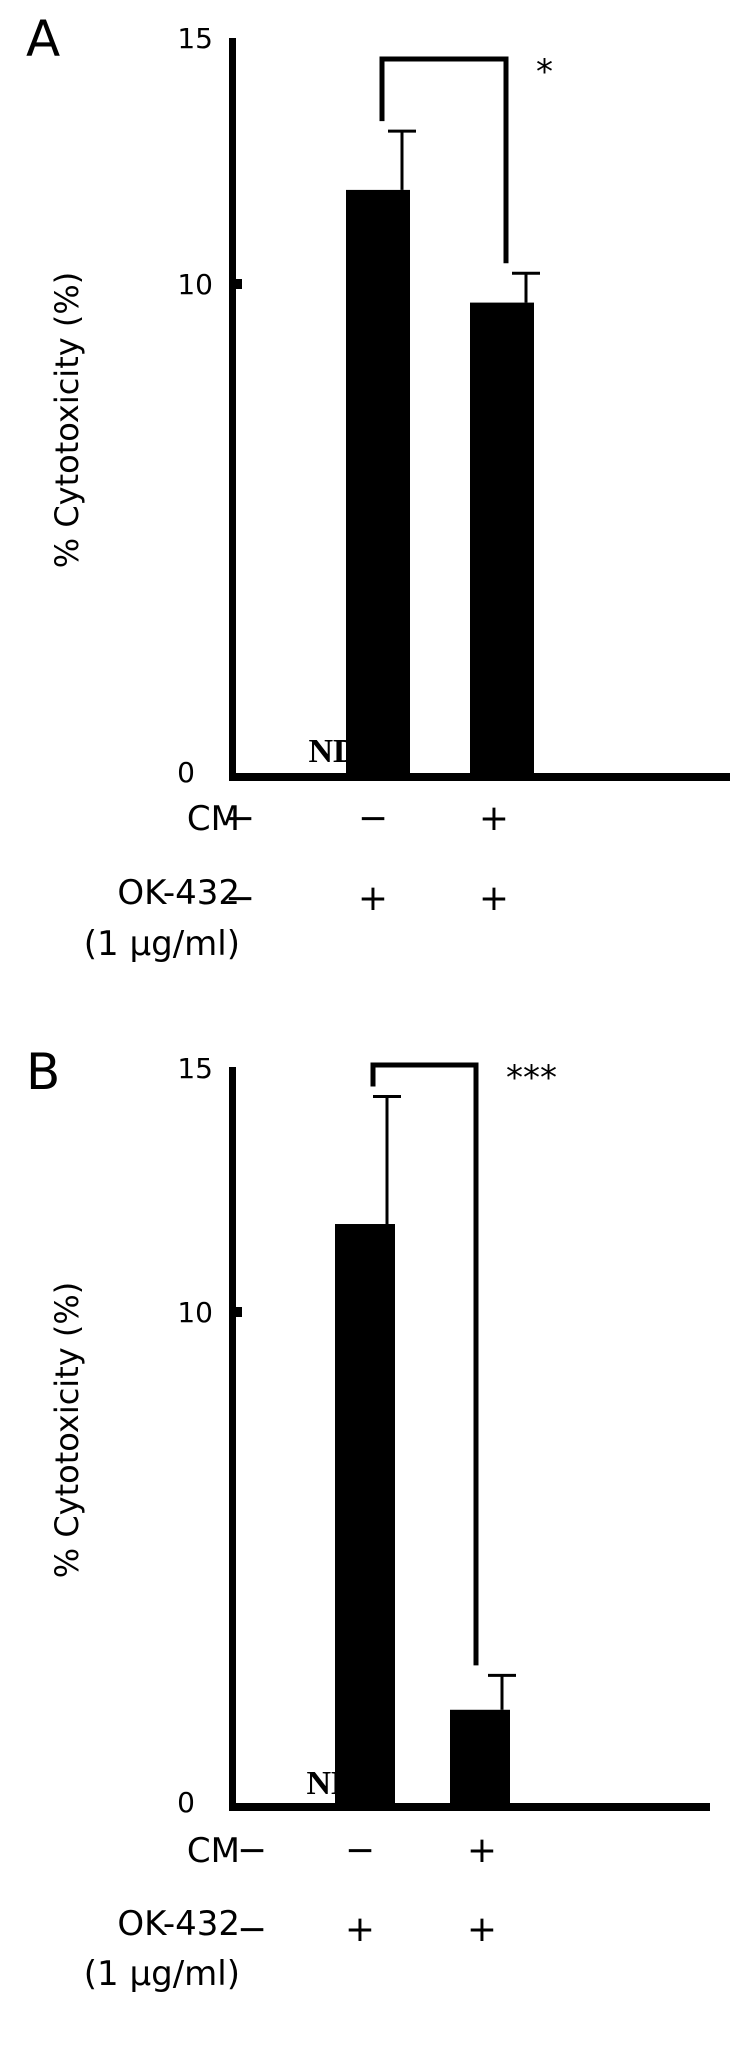  I want to click on significance-bracket: ***, so click(463, 1362).